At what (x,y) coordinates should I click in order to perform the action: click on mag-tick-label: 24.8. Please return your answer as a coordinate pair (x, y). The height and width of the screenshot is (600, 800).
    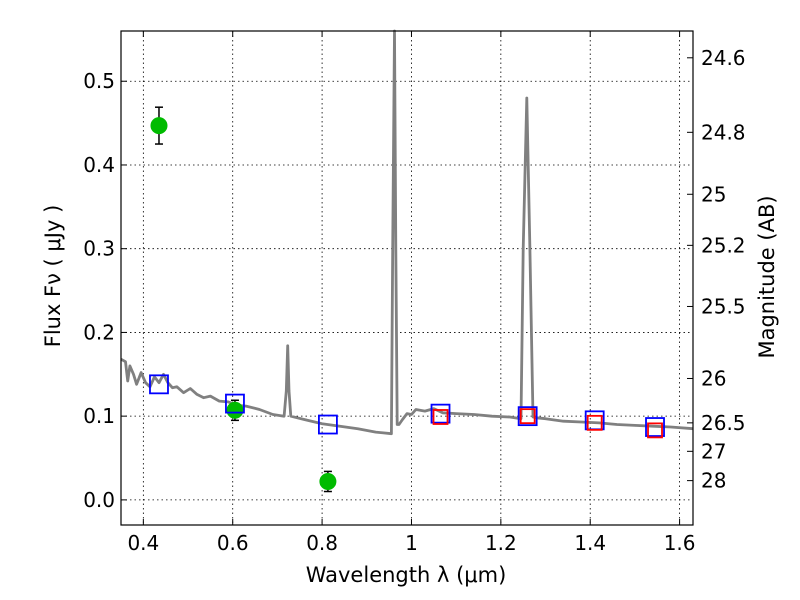
    Looking at the image, I should click on (723, 132).